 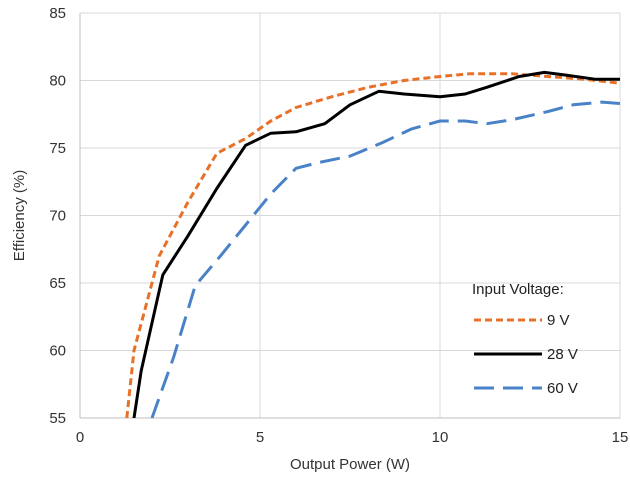 What do you see at coordinates (562, 354) in the screenshot?
I see `legend-label: 28 V` at bounding box center [562, 354].